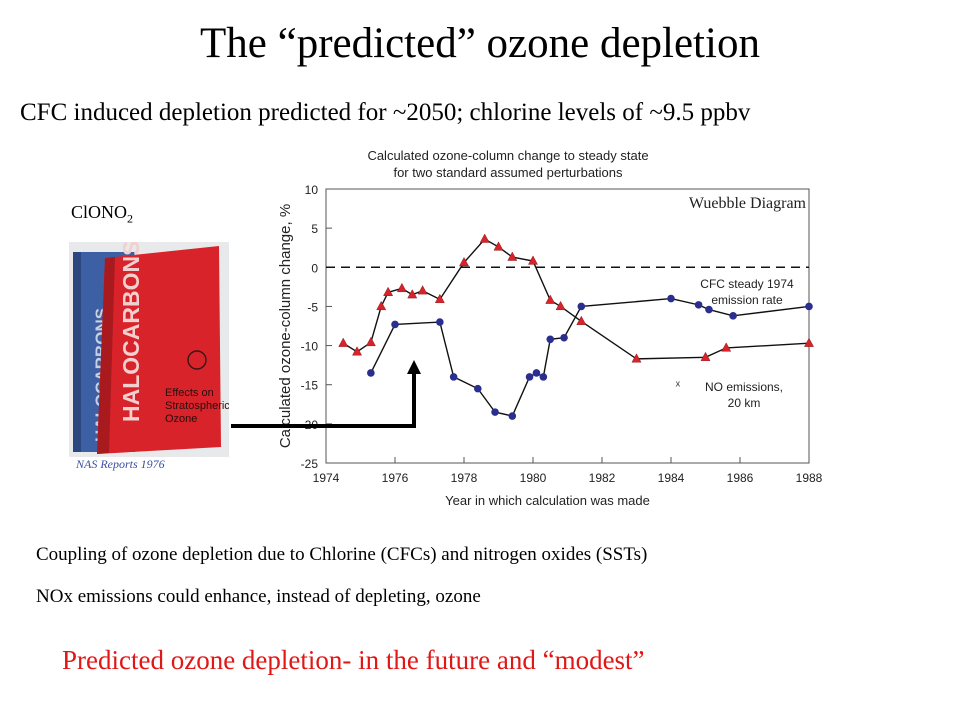  Describe the element at coordinates (809, 478) in the screenshot. I see `x-tick-label: 1988` at that location.